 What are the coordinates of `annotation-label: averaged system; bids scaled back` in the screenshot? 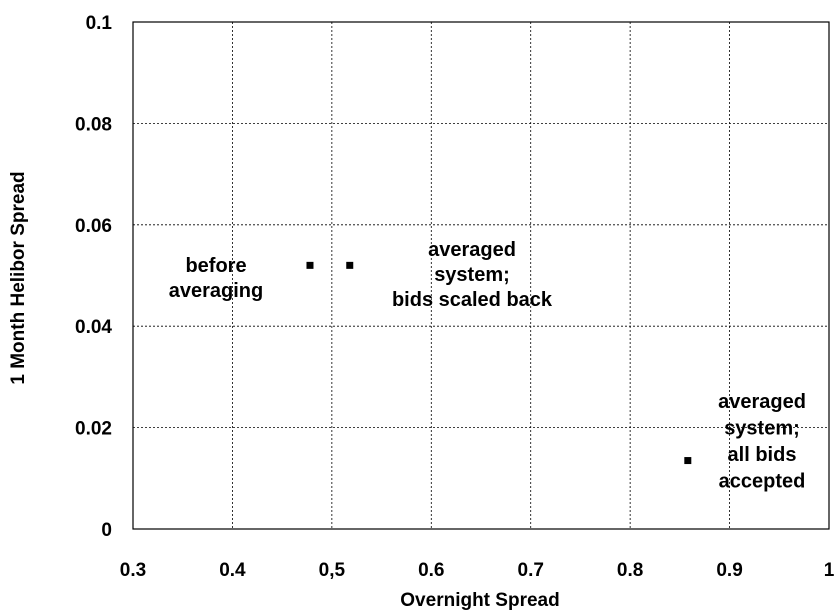 It's located at (472, 275).